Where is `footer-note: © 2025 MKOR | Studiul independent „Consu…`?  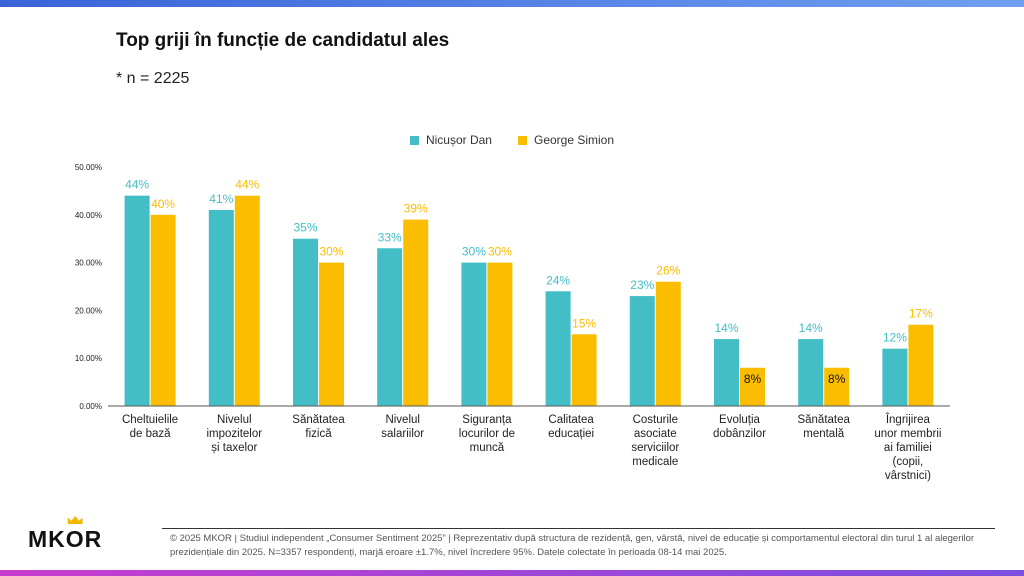
footer-note: © 2025 MKOR | Studiul independent „Consu… is located at coordinates (572, 545).